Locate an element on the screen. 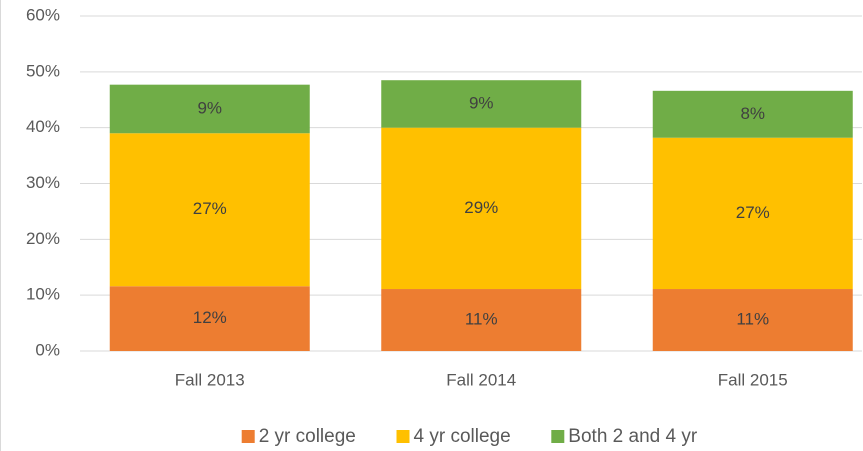 The height and width of the screenshot is (451, 863). legend-label: Both 2 and 4 yr is located at coordinates (633, 436).